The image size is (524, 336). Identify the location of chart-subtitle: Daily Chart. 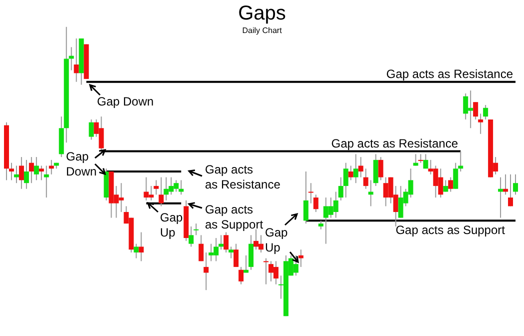
(262, 31).